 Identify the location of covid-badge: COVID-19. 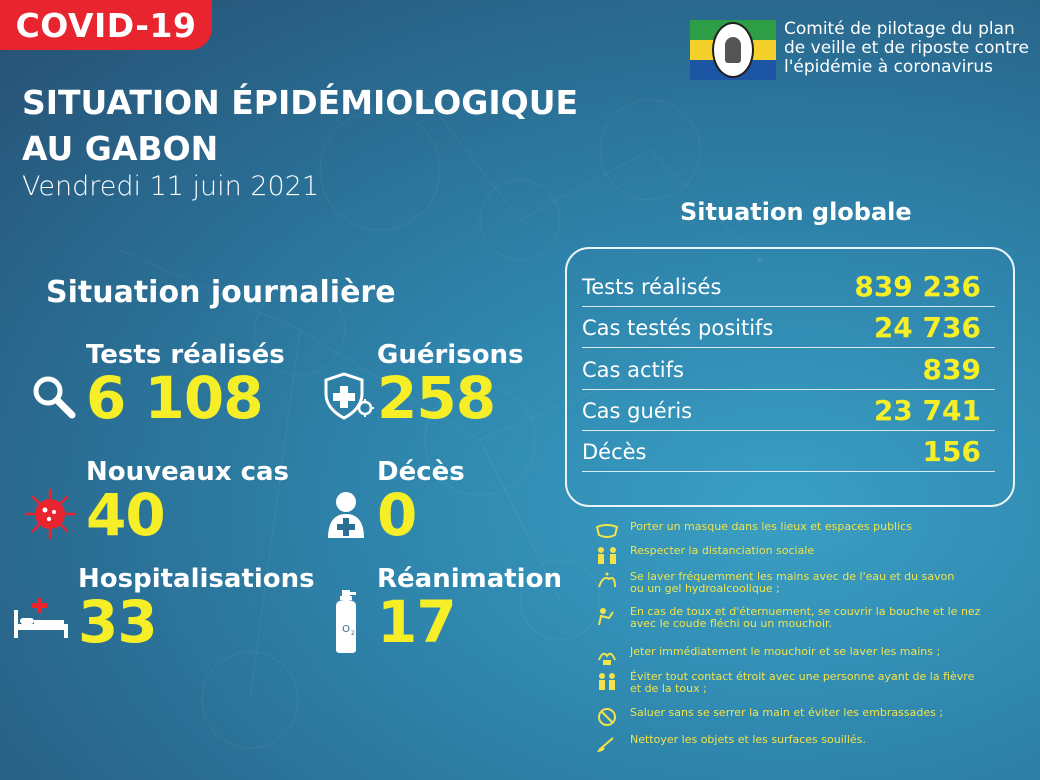
(106, 25).